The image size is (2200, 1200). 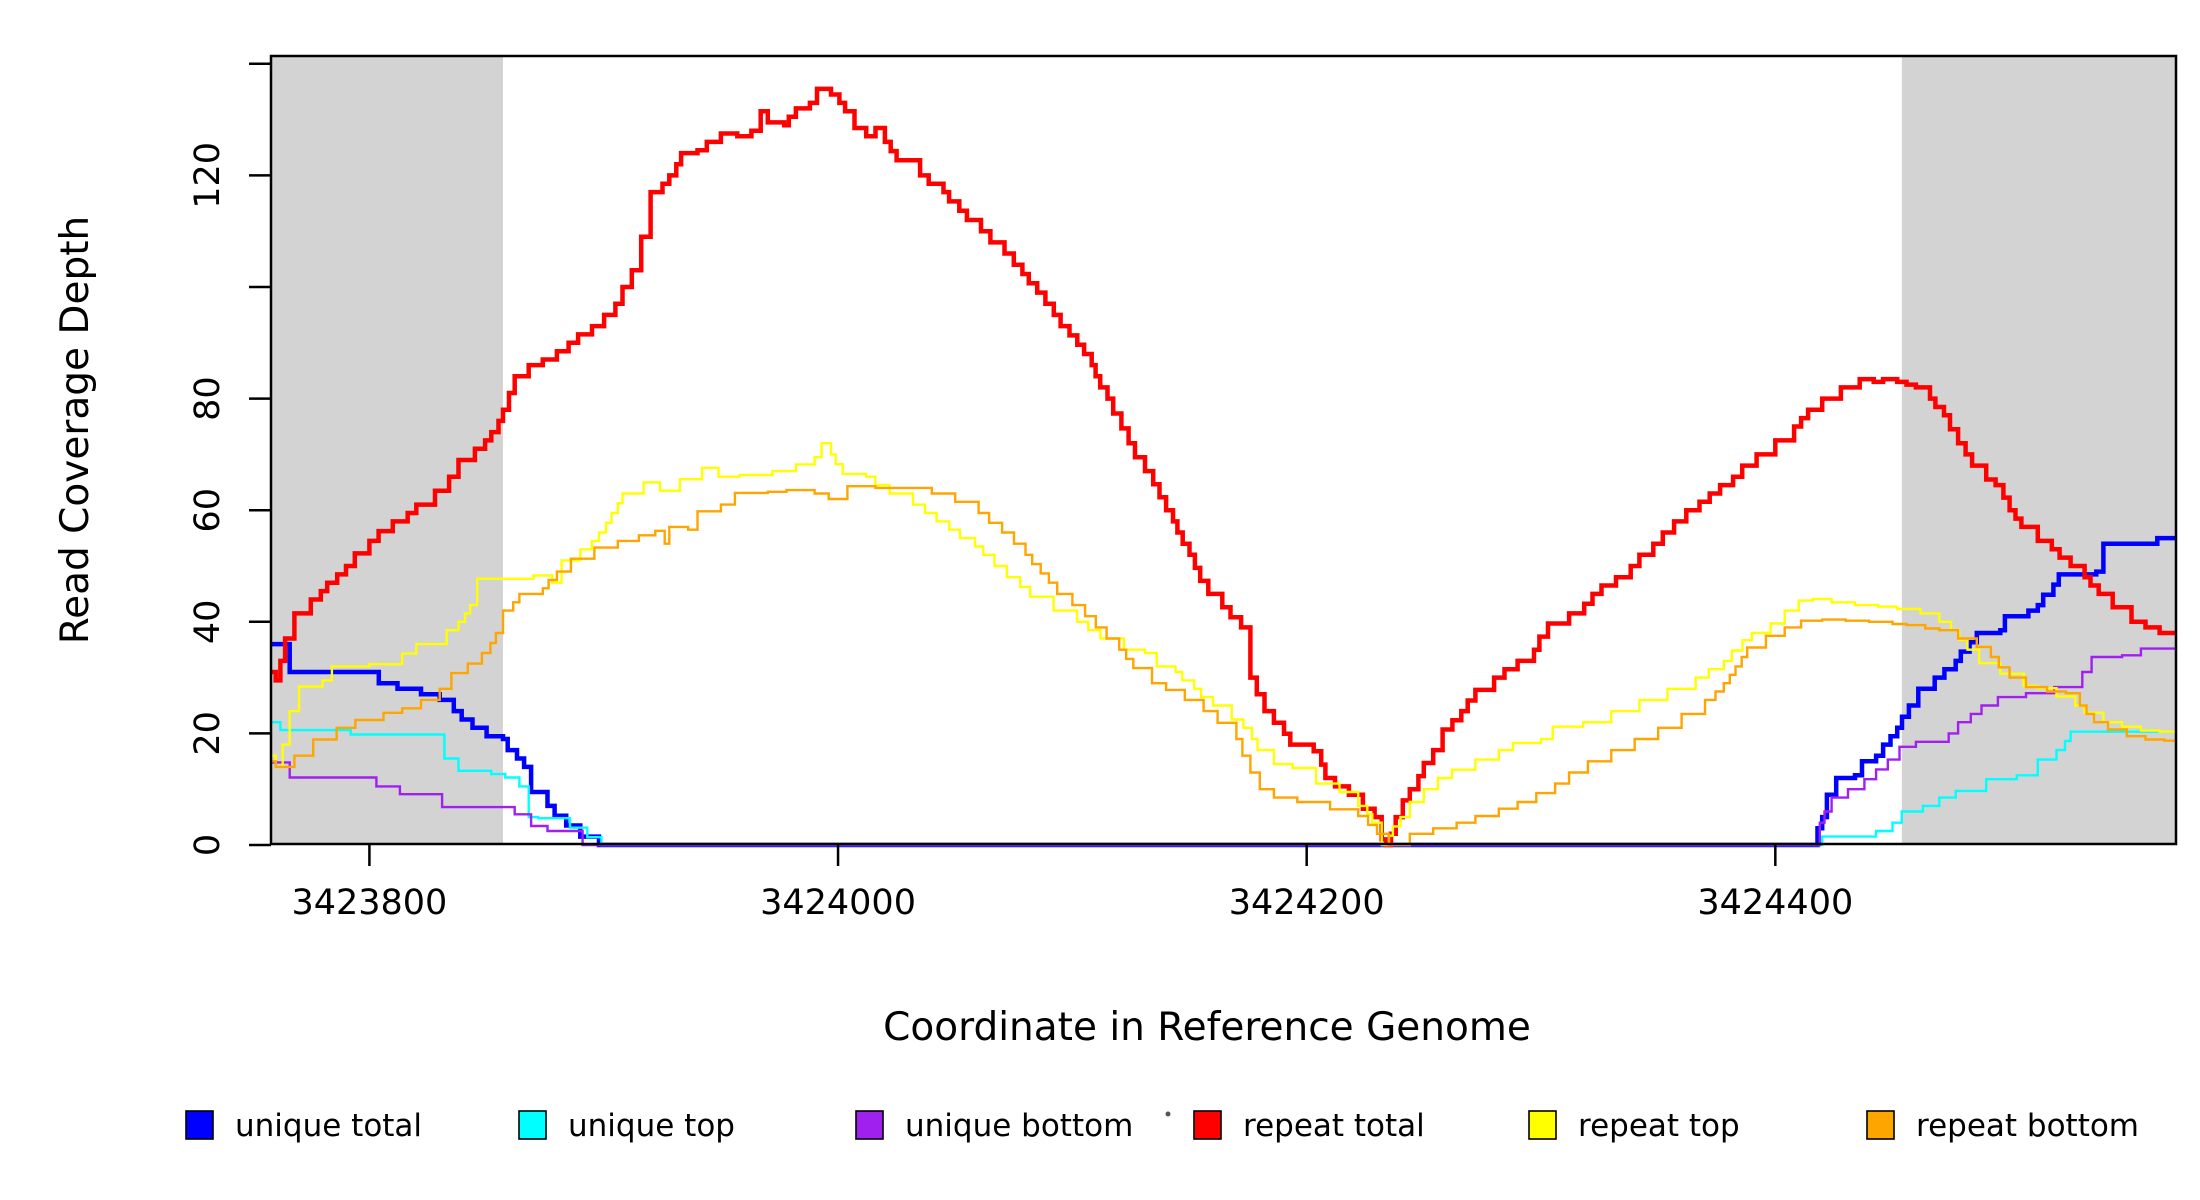 What do you see at coordinates (1542, 1125) in the screenshot?
I see `legend-swatch-repeat-top` at bounding box center [1542, 1125].